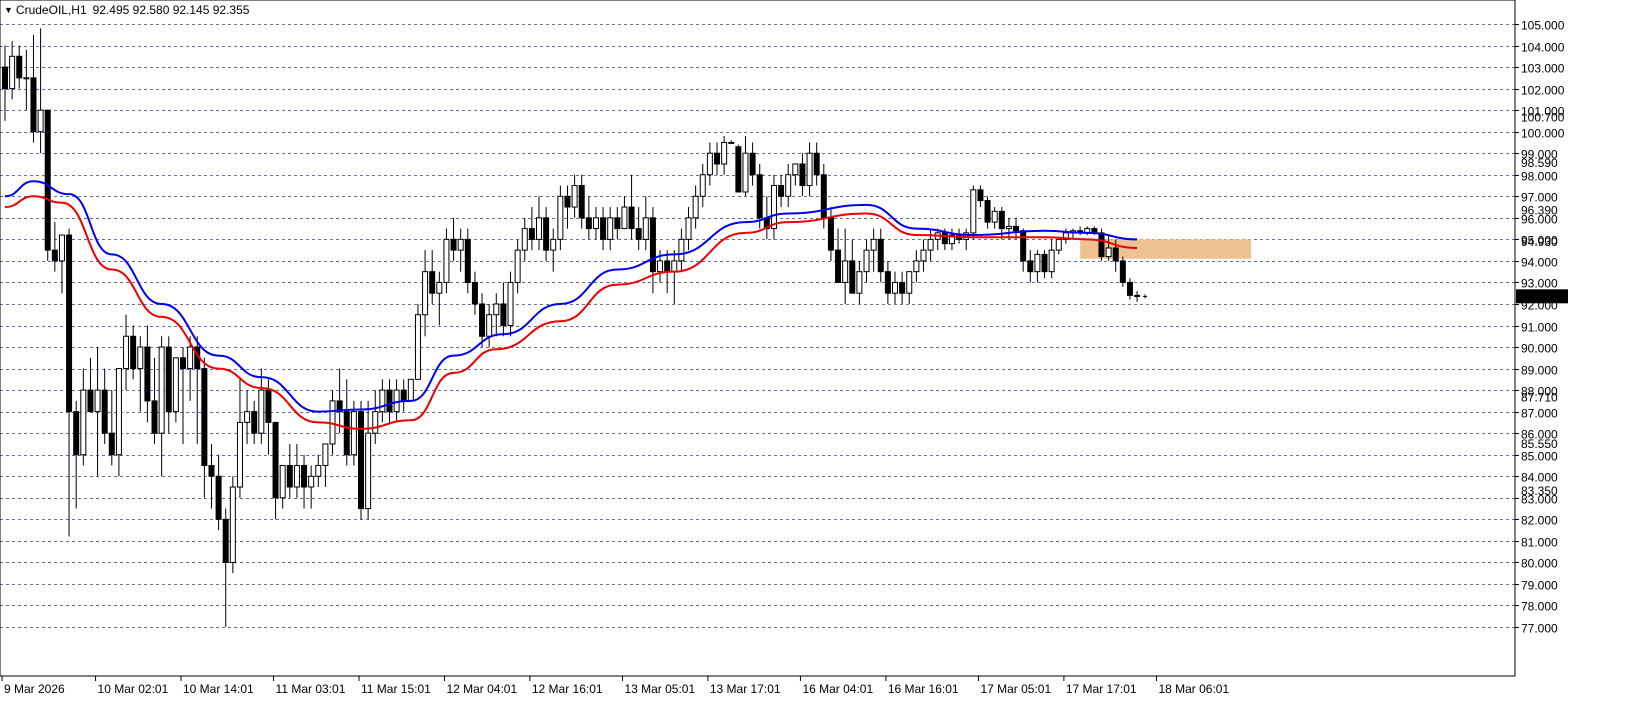  Describe the element at coordinates (1539, 241) in the screenshot. I see `price-tick-label: 95.000` at that location.